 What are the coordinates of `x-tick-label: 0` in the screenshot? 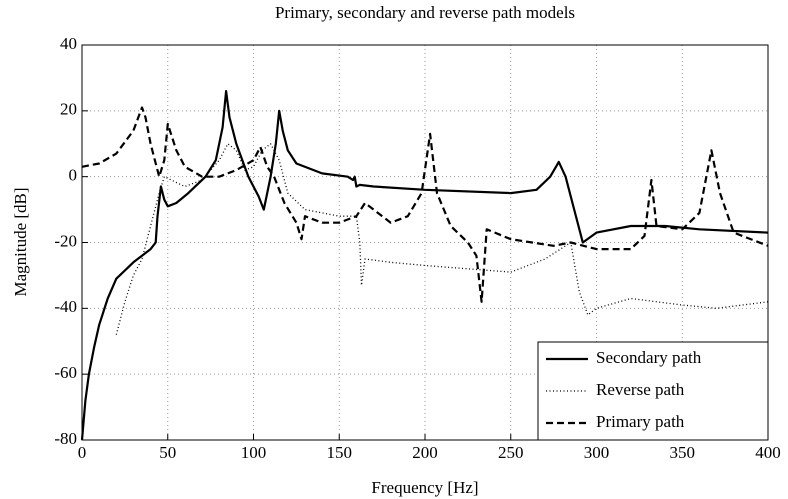 It's located at (82, 452).